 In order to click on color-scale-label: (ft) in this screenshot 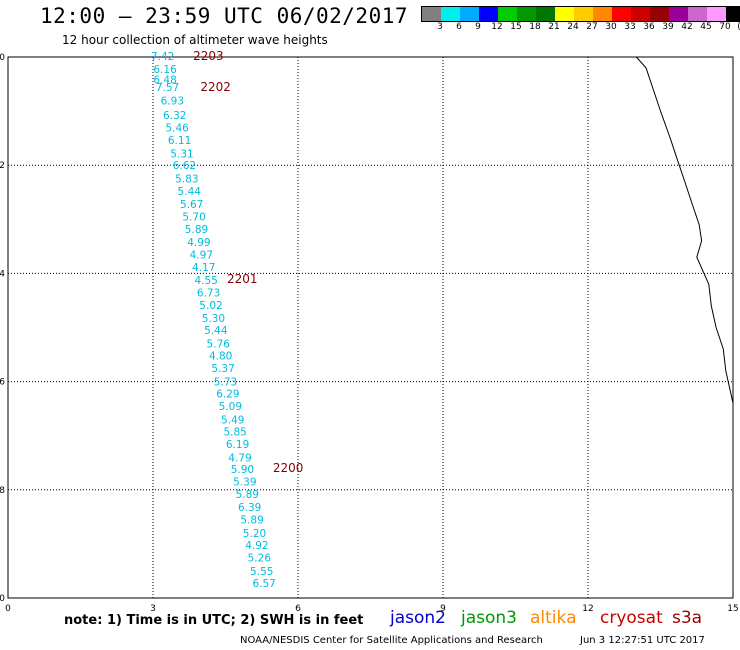, I will do `click(738, 27)`.